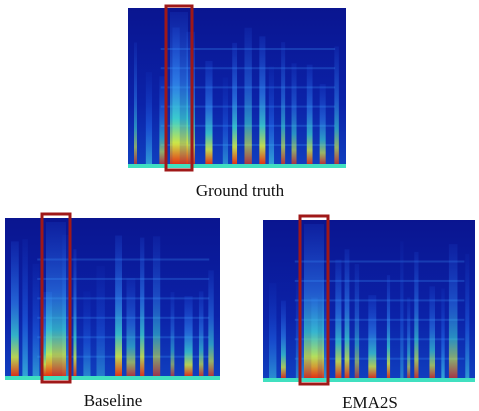  Describe the element at coordinates (240, 190) in the screenshot. I see `caption: Ground truth` at that location.